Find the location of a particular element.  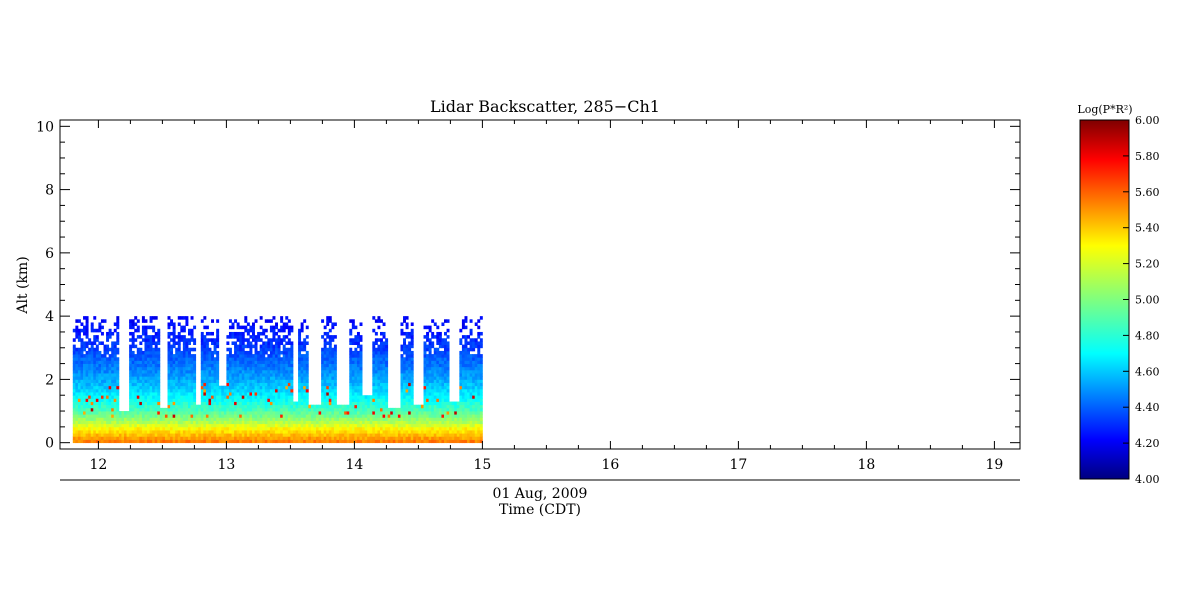

colorbar is located at coordinates (1104, 299).